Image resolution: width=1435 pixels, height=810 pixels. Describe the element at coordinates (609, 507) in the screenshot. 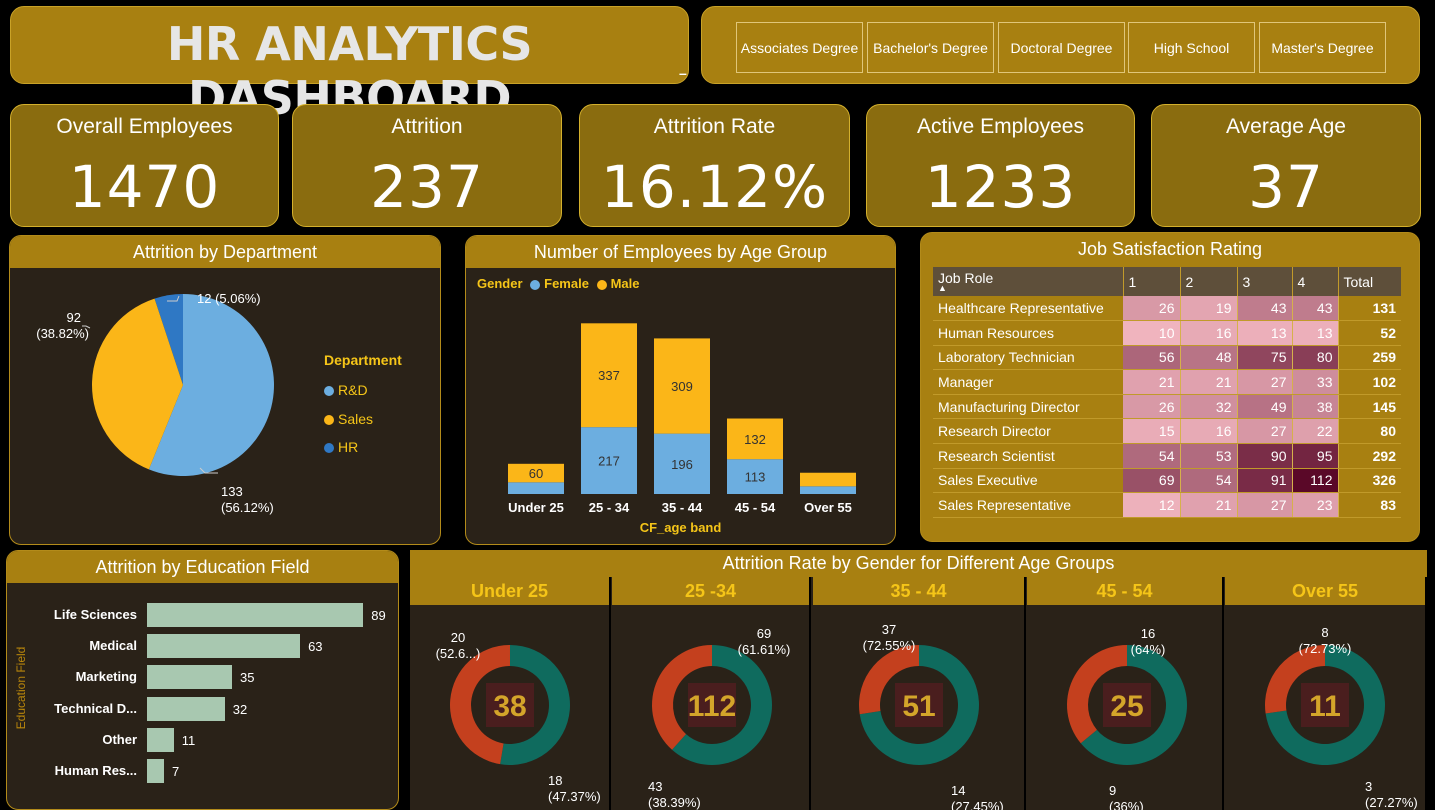

I see `x-tick-label: 25 - 34` at that location.